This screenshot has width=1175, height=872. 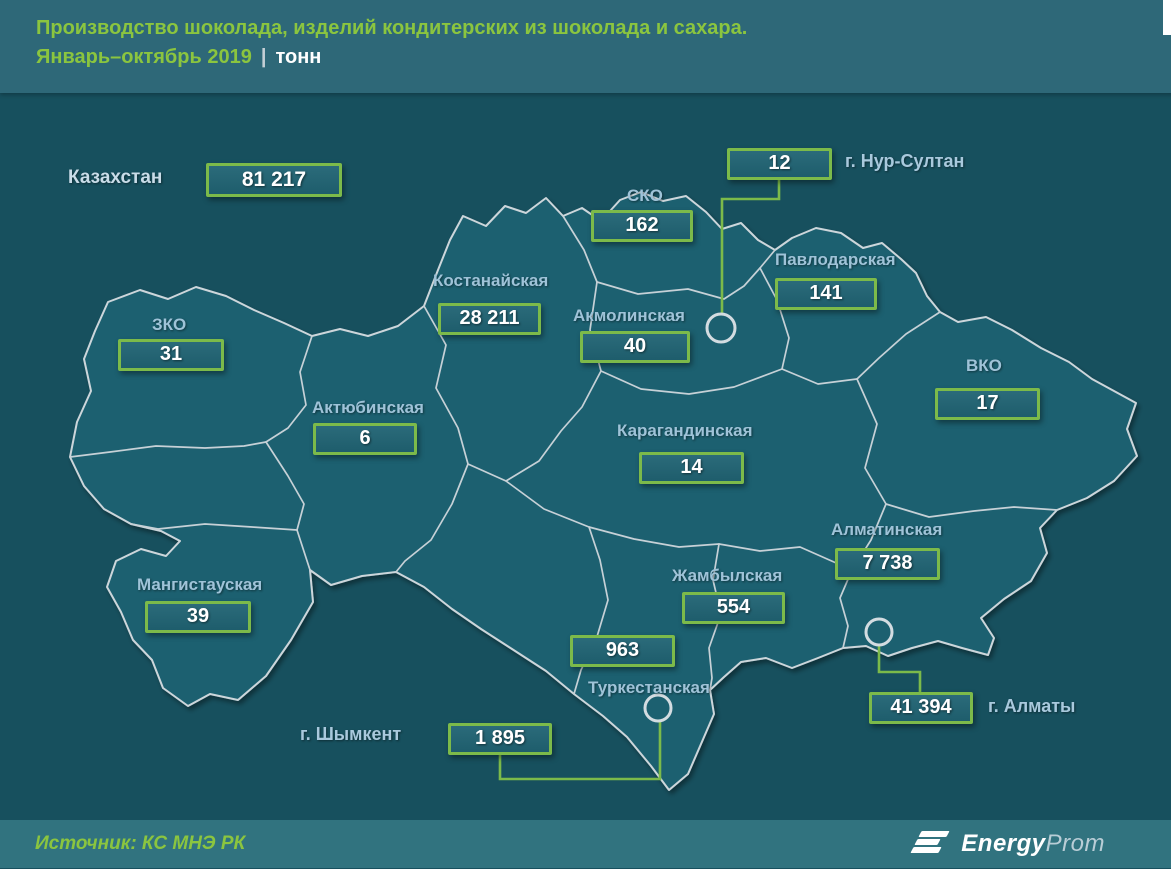 I want to click on region-value-zhambyl: 554, so click(x=733, y=608).